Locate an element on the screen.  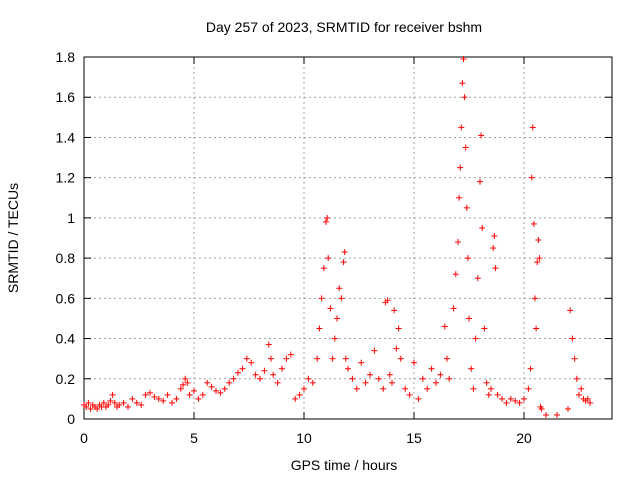
y-tick-label: 1.4 is located at coordinates (66, 137).